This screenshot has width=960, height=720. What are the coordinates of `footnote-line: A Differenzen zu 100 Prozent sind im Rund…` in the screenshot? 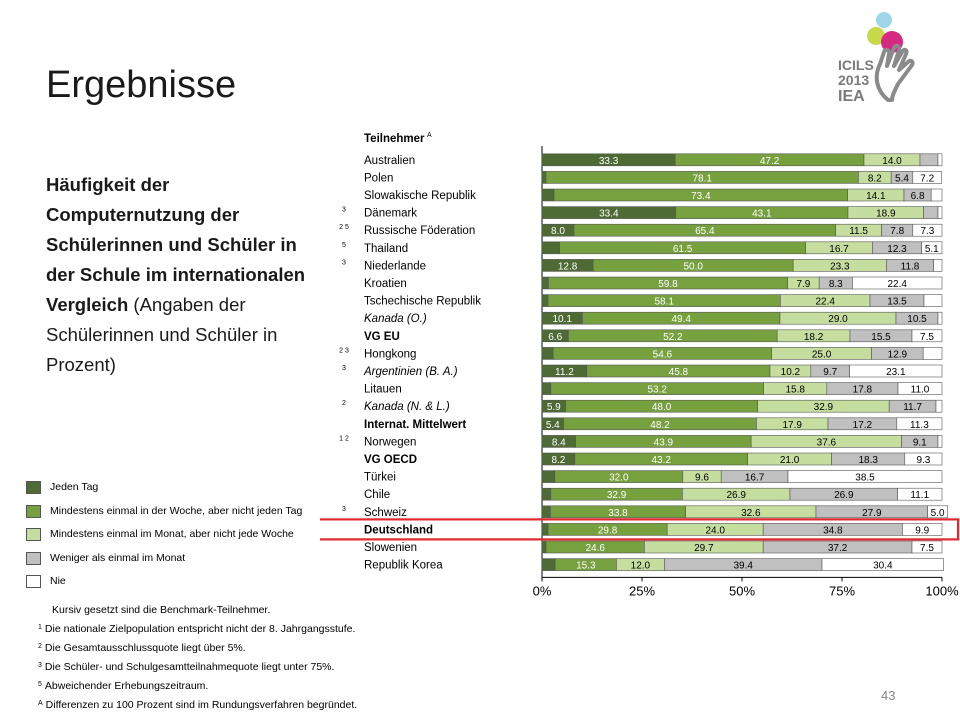 It's located at (197, 705).